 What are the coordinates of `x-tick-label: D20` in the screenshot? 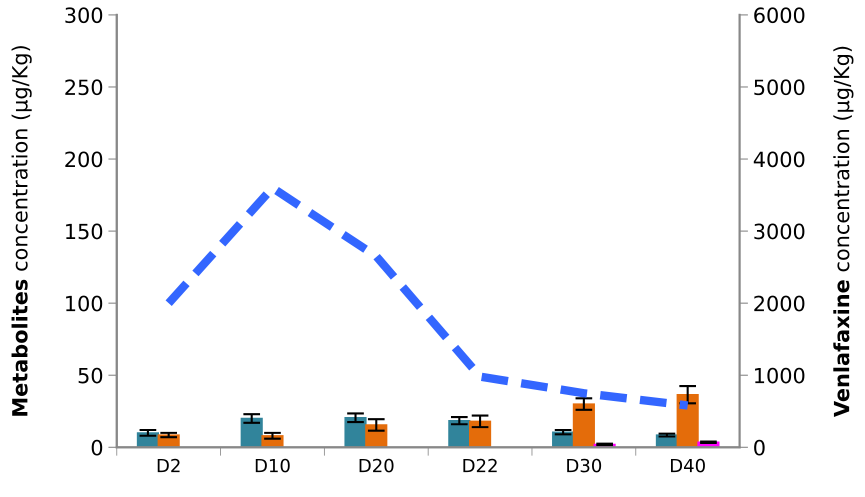 It's located at (377, 465).